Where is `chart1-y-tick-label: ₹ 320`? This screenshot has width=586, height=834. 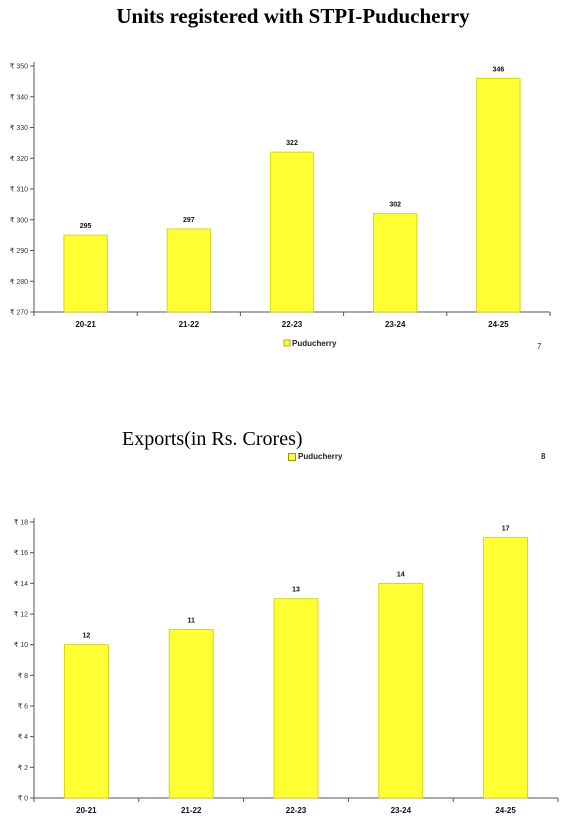
chart1-y-tick-label: ₹ 320 is located at coordinates (19, 159).